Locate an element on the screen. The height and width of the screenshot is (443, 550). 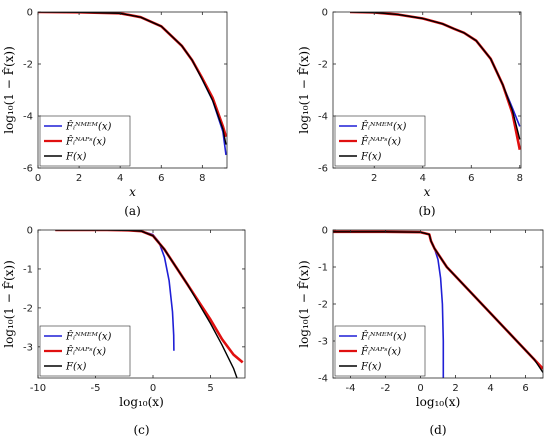
x-tick-label: -2 is located at coordinates (386, 388).